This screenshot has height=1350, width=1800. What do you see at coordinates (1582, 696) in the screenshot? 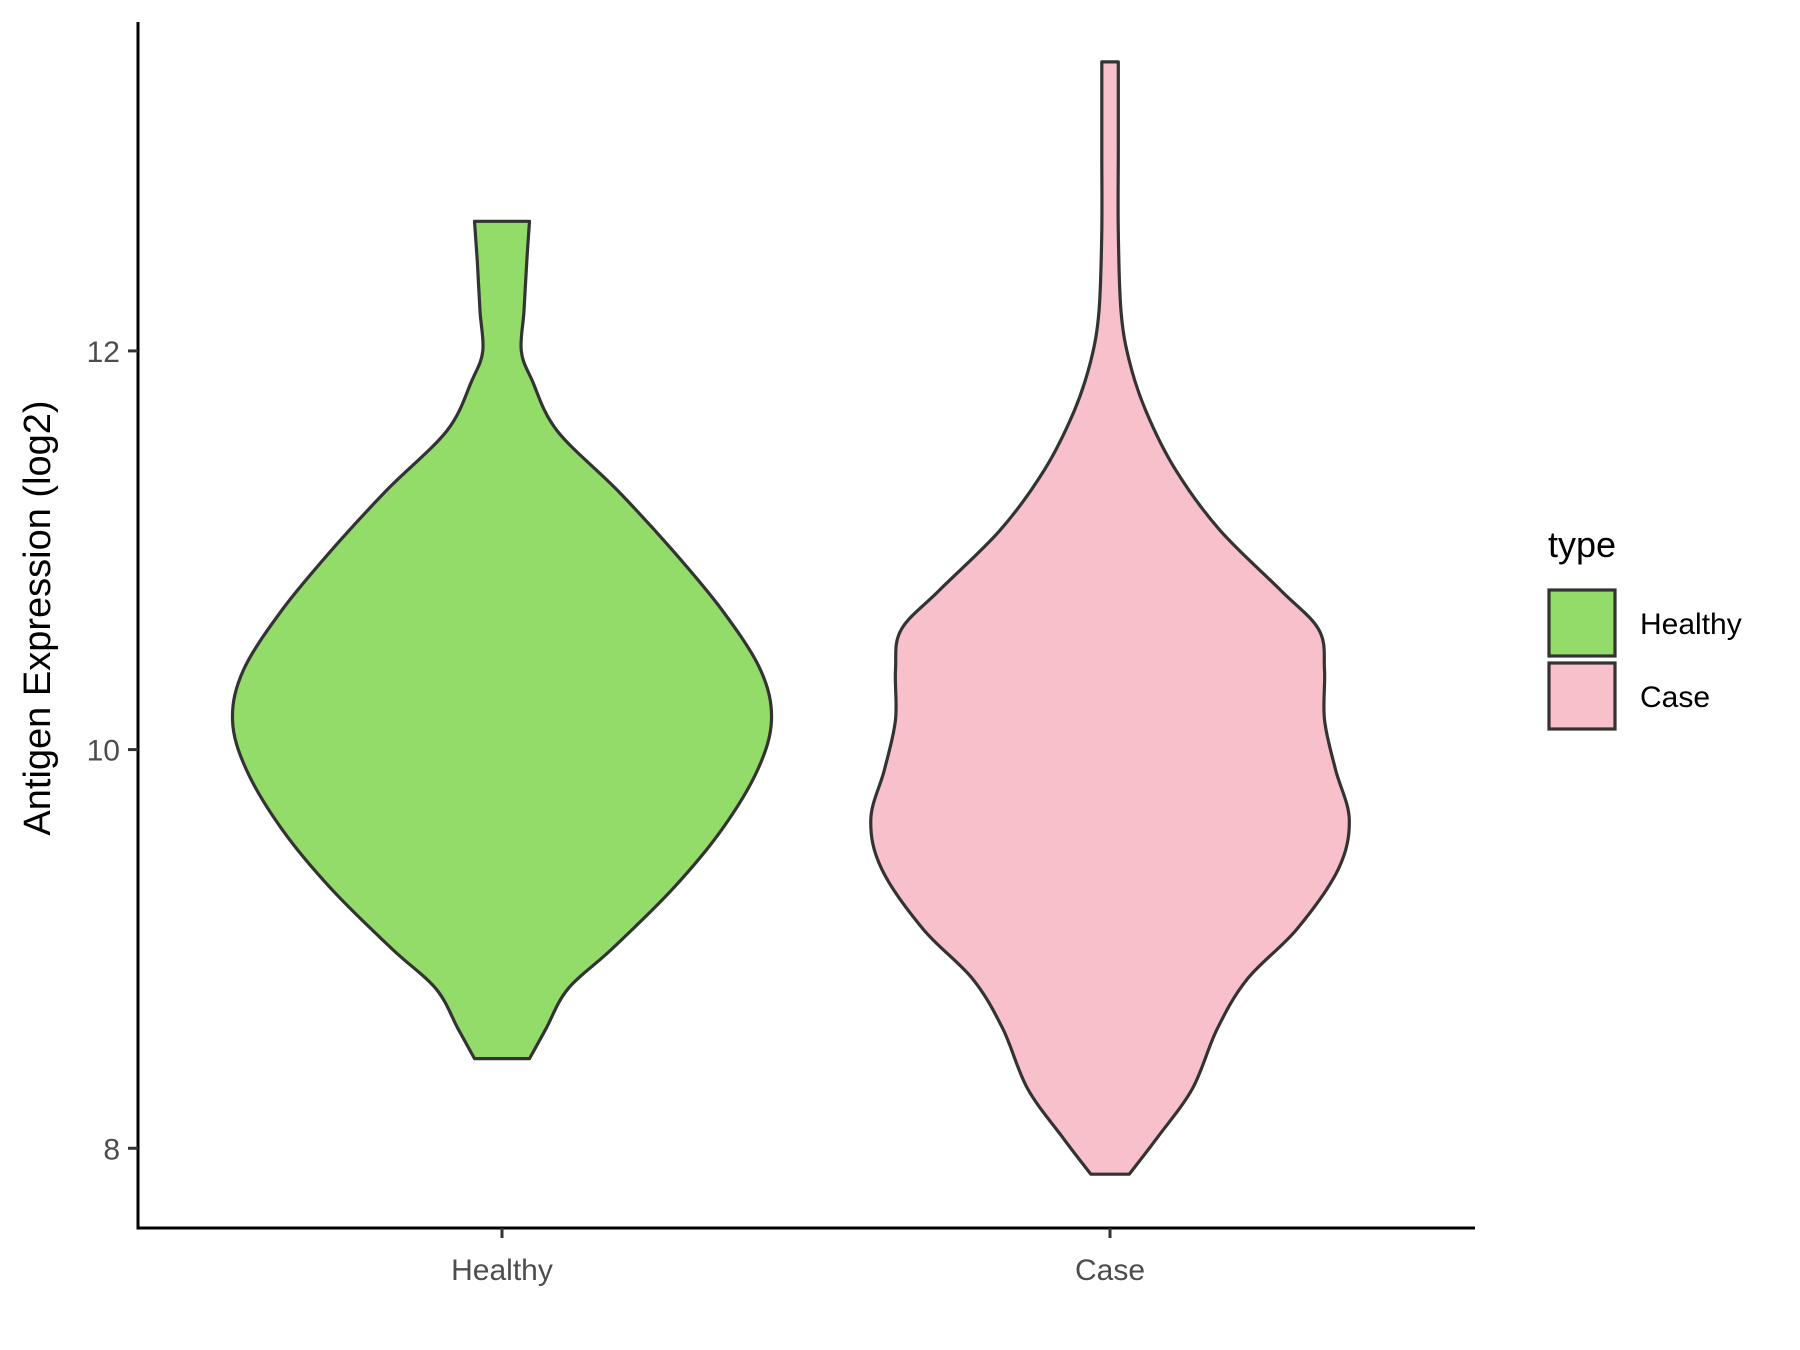
I see `legend-key-case` at bounding box center [1582, 696].